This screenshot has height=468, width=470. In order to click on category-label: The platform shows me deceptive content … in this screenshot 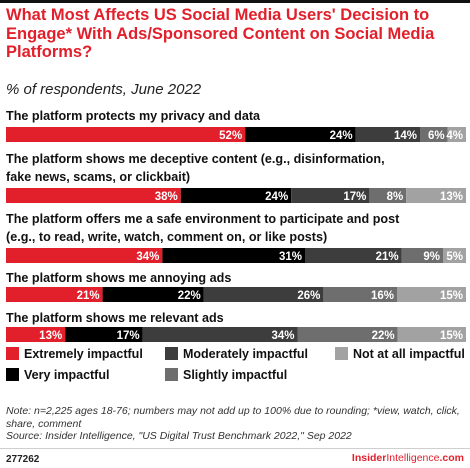, I will do `click(195, 159)`.